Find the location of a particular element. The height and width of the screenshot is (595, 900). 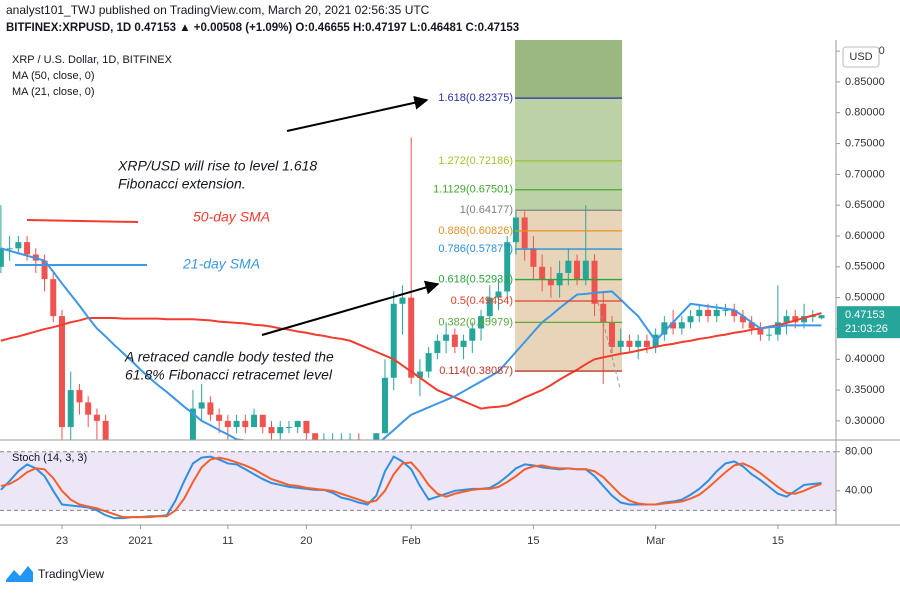

y-tick-label: 80.00 is located at coordinates (859, 452).